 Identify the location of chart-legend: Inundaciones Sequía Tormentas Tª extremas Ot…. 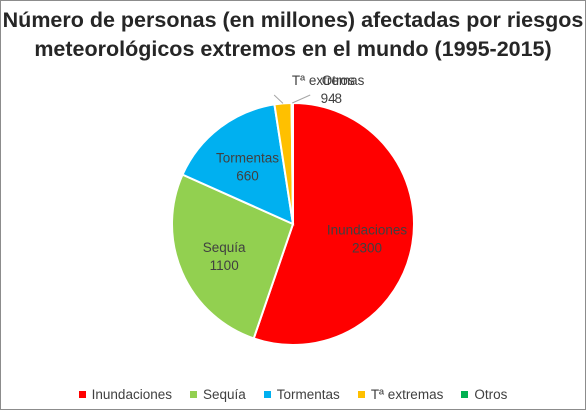
(293, 394).